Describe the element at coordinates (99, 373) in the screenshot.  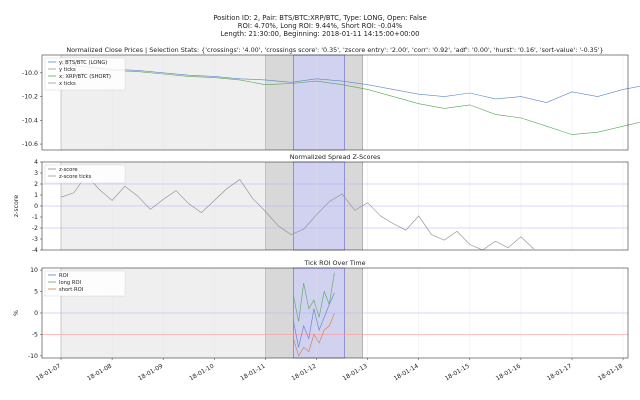
I see `x-tick-label: 18-01-08` at that location.